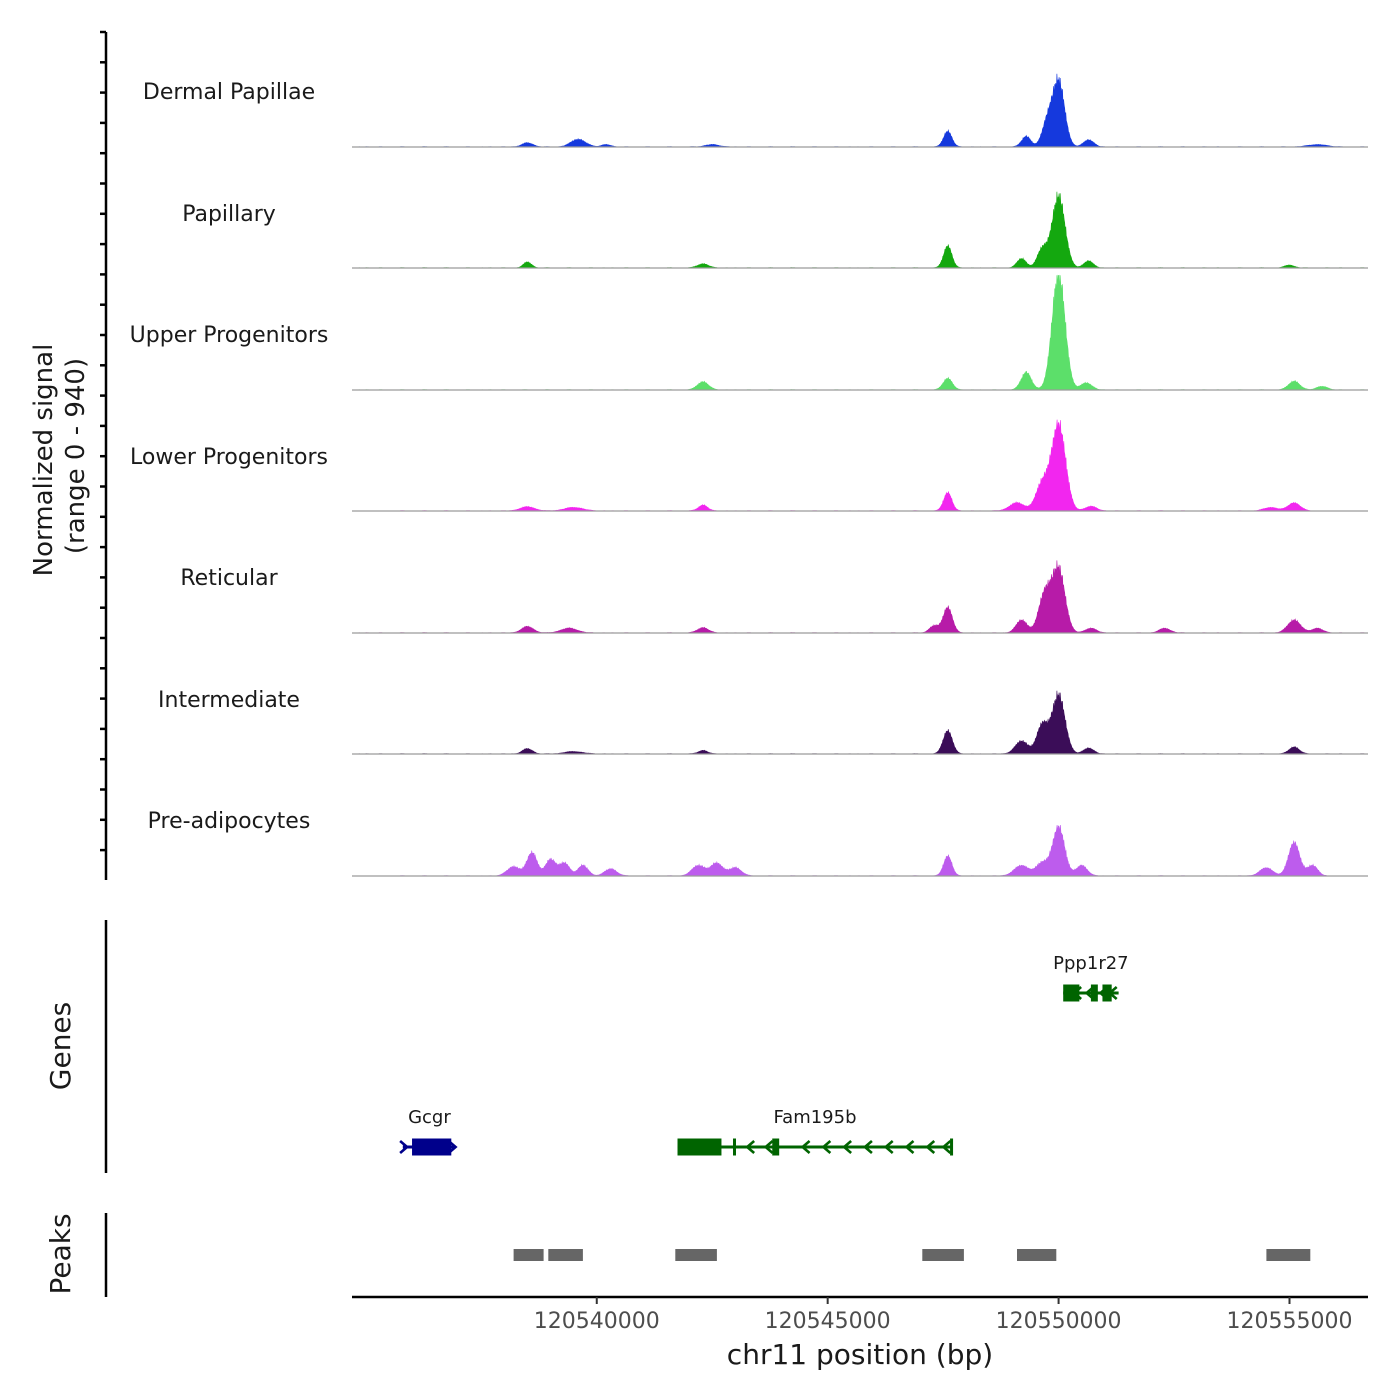  Describe the element at coordinates (229, 821) in the screenshot. I see `track-label-pre-adipocytes: Pre-adipocytes` at that location.